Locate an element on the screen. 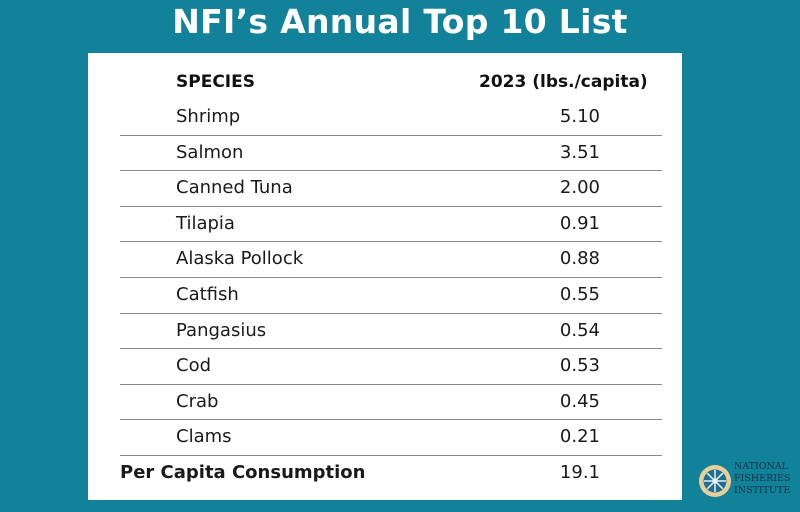 The width and height of the screenshot is (800, 512). value-cell: 3.51 is located at coordinates (579, 152).